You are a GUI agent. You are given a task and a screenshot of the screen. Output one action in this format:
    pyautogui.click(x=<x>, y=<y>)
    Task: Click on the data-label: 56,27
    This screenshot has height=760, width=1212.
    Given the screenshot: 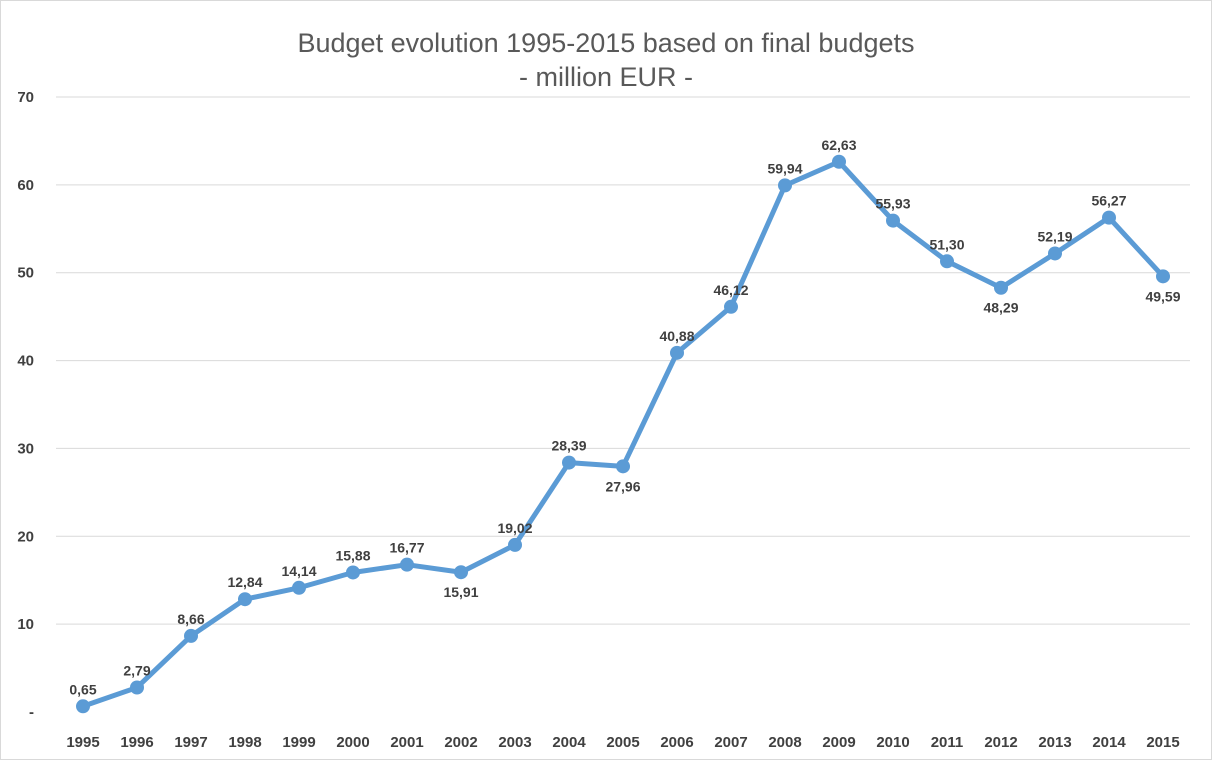 What is the action you would take?
    pyautogui.click(x=1108, y=201)
    